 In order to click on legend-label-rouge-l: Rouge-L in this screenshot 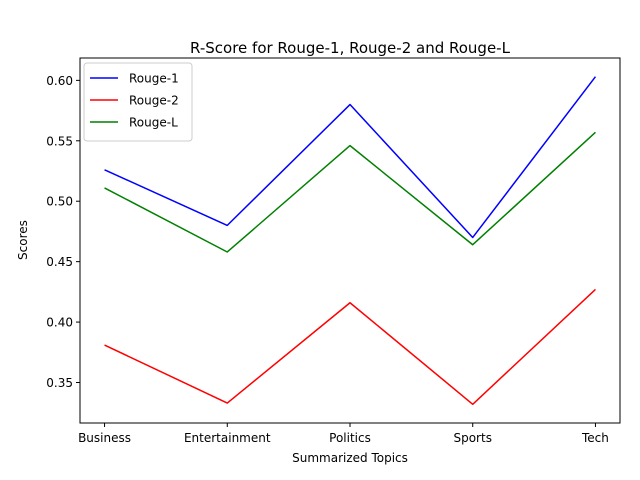, I will do `click(153, 123)`.